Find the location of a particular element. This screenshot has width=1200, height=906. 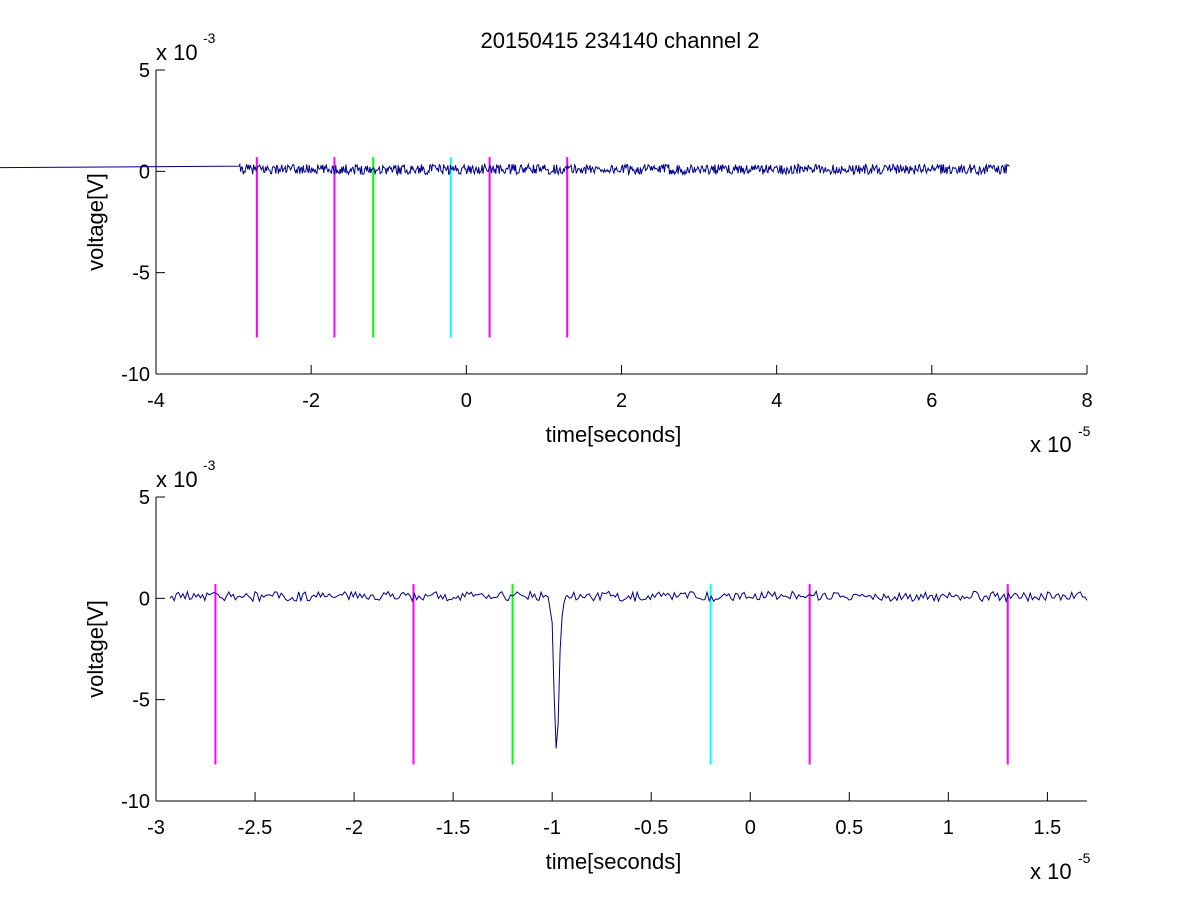

x-tick-label: 4 is located at coordinates (776, 401).